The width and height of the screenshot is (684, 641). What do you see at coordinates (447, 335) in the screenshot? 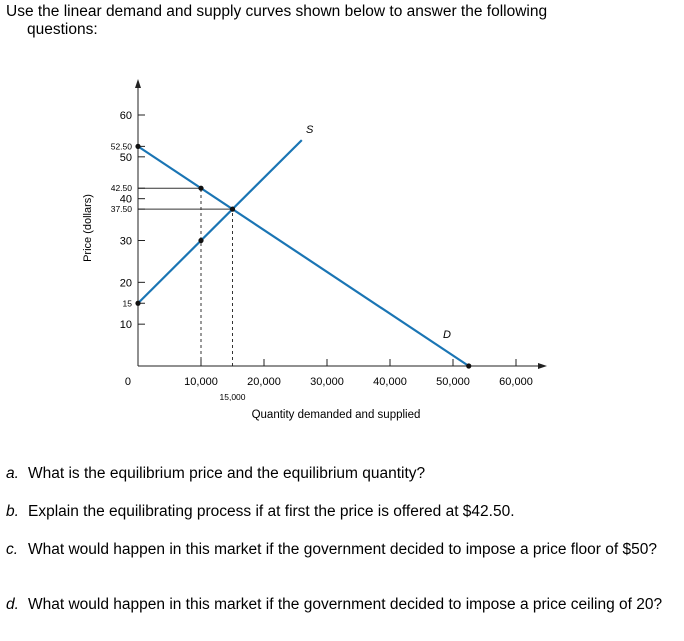
I see `demand-curve-label: D` at bounding box center [447, 335].